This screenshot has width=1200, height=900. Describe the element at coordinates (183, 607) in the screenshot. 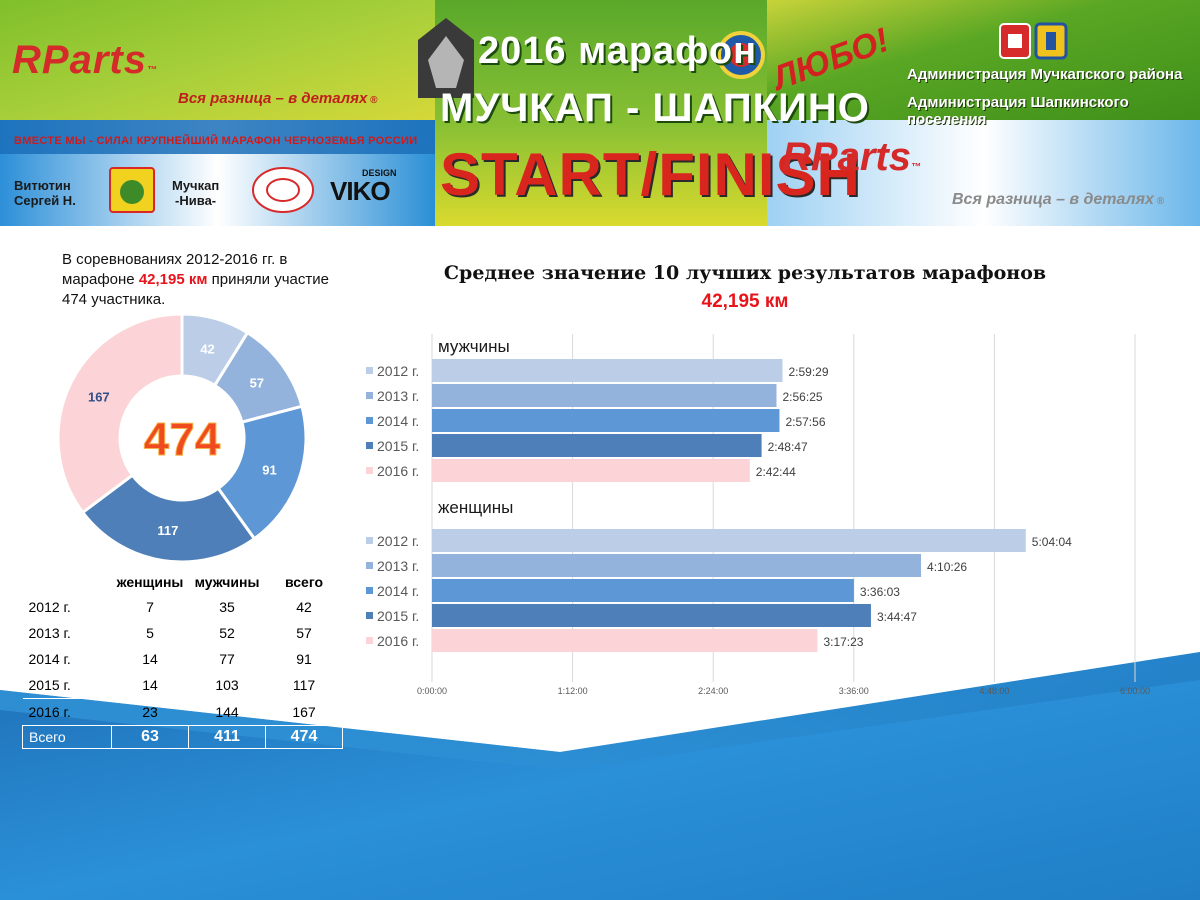

I see `table-row: 2012 г. 7 35 42` at that location.